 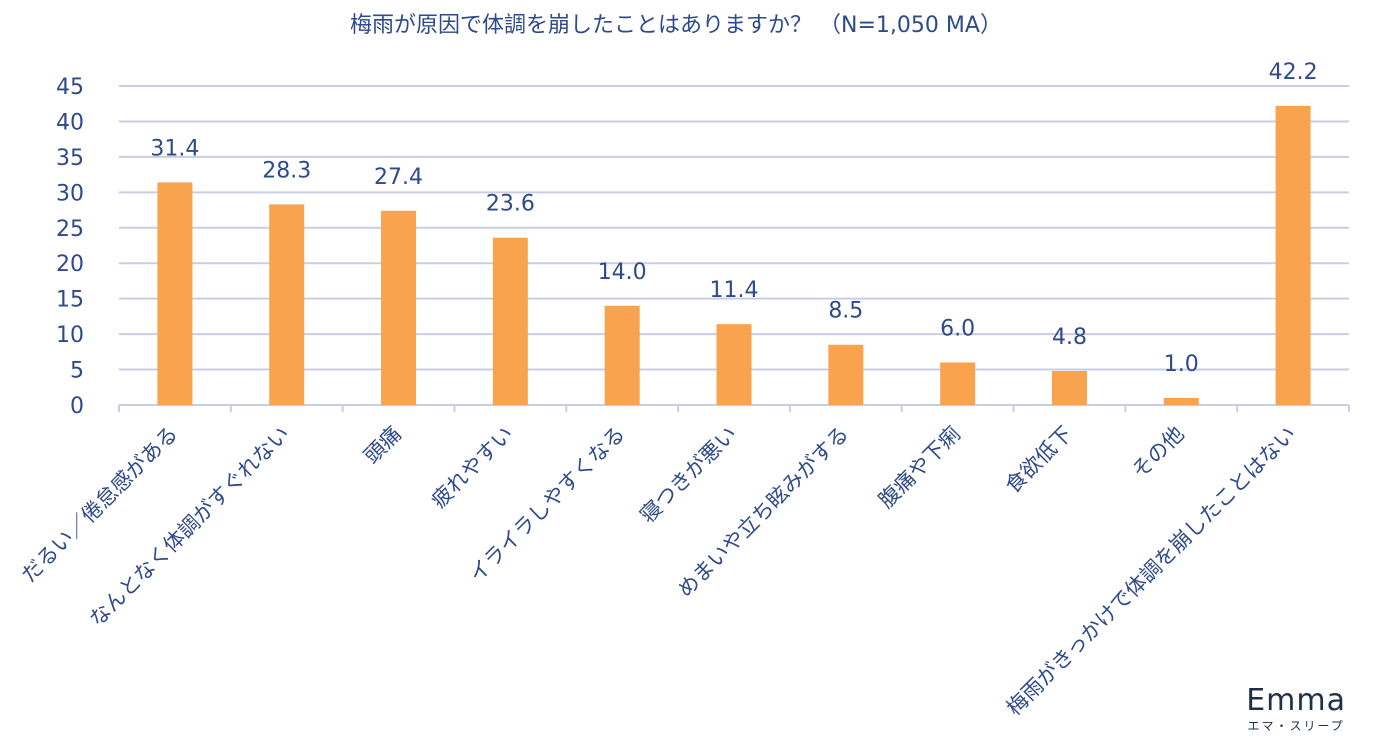 What do you see at coordinates (70, 158) in the screenshot?
I see `y-tick-label: 35` at bounding box center [70, 158].